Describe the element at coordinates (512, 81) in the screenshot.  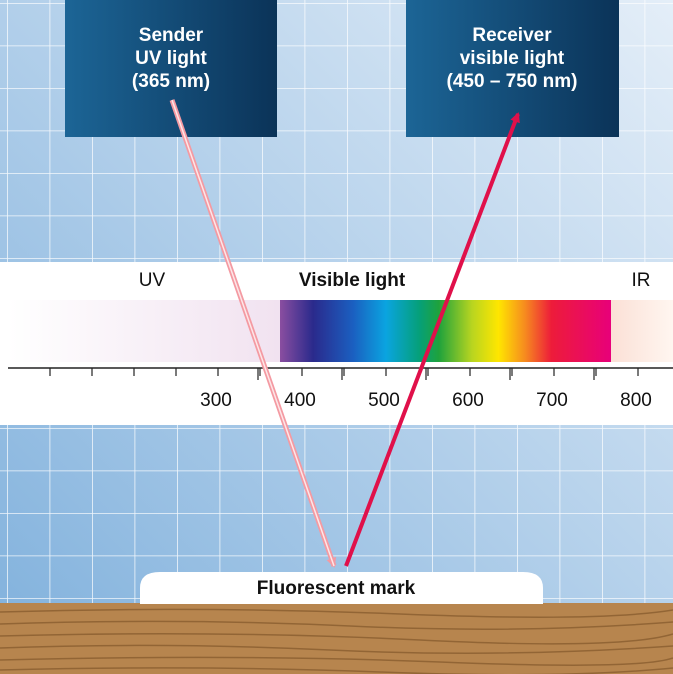
I see `receiver-text: (450 – 750 nm)` at that location.